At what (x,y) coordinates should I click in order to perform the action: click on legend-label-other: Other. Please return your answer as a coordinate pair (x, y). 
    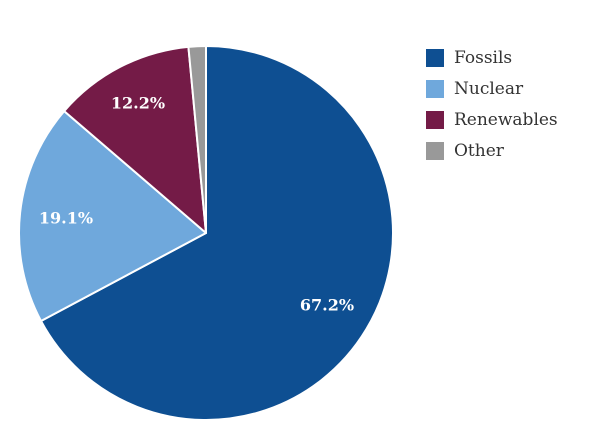
    Looking at the image, I should click on (479, 150).